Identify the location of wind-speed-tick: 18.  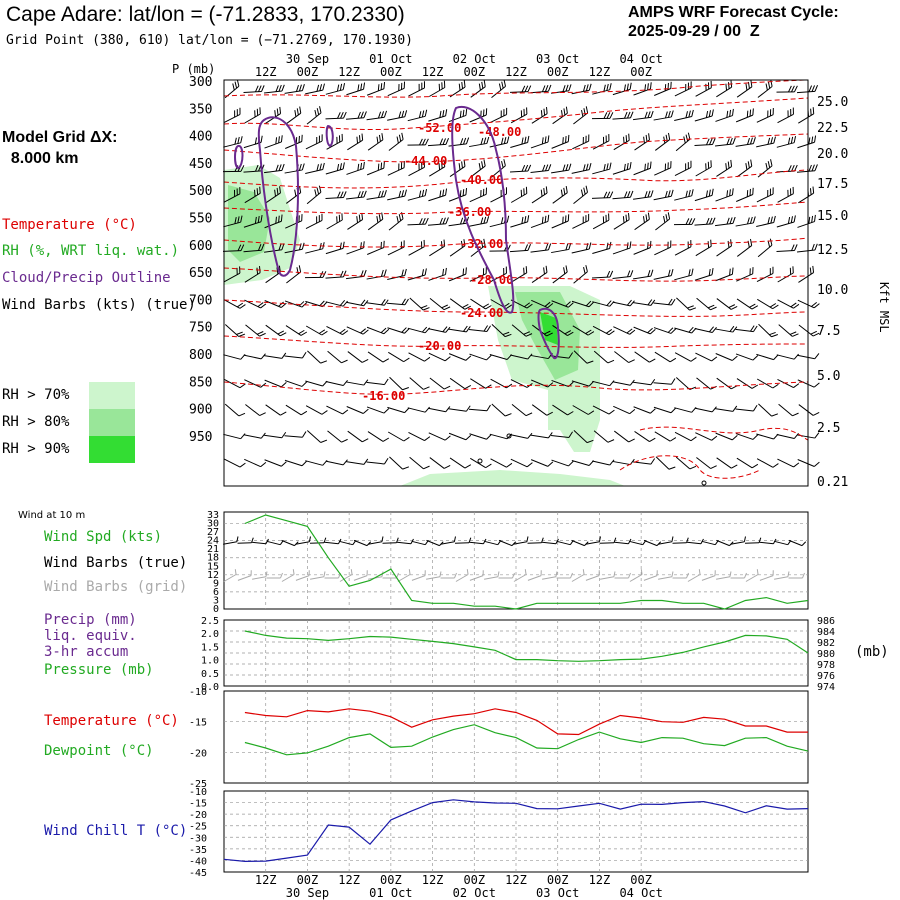
(213, 558).